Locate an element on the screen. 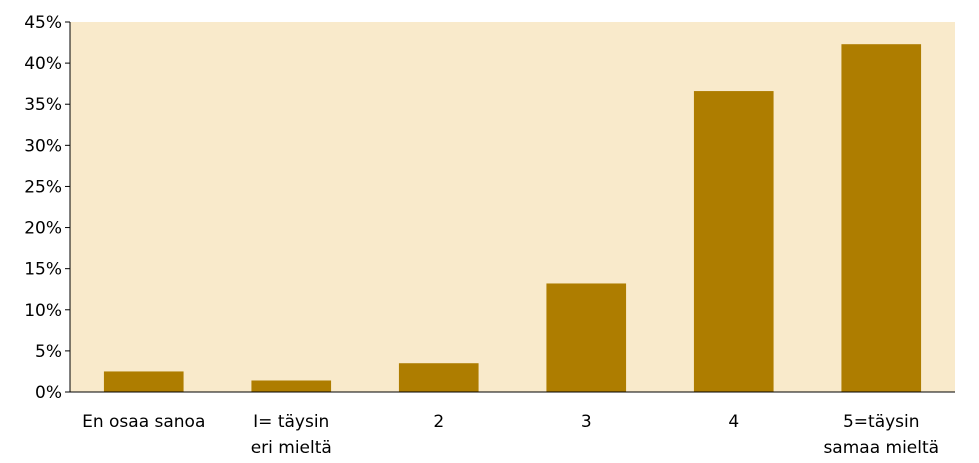 This screenshot has height=463, width=979. x-category-label: 3 is located at coordinates (586, 422).